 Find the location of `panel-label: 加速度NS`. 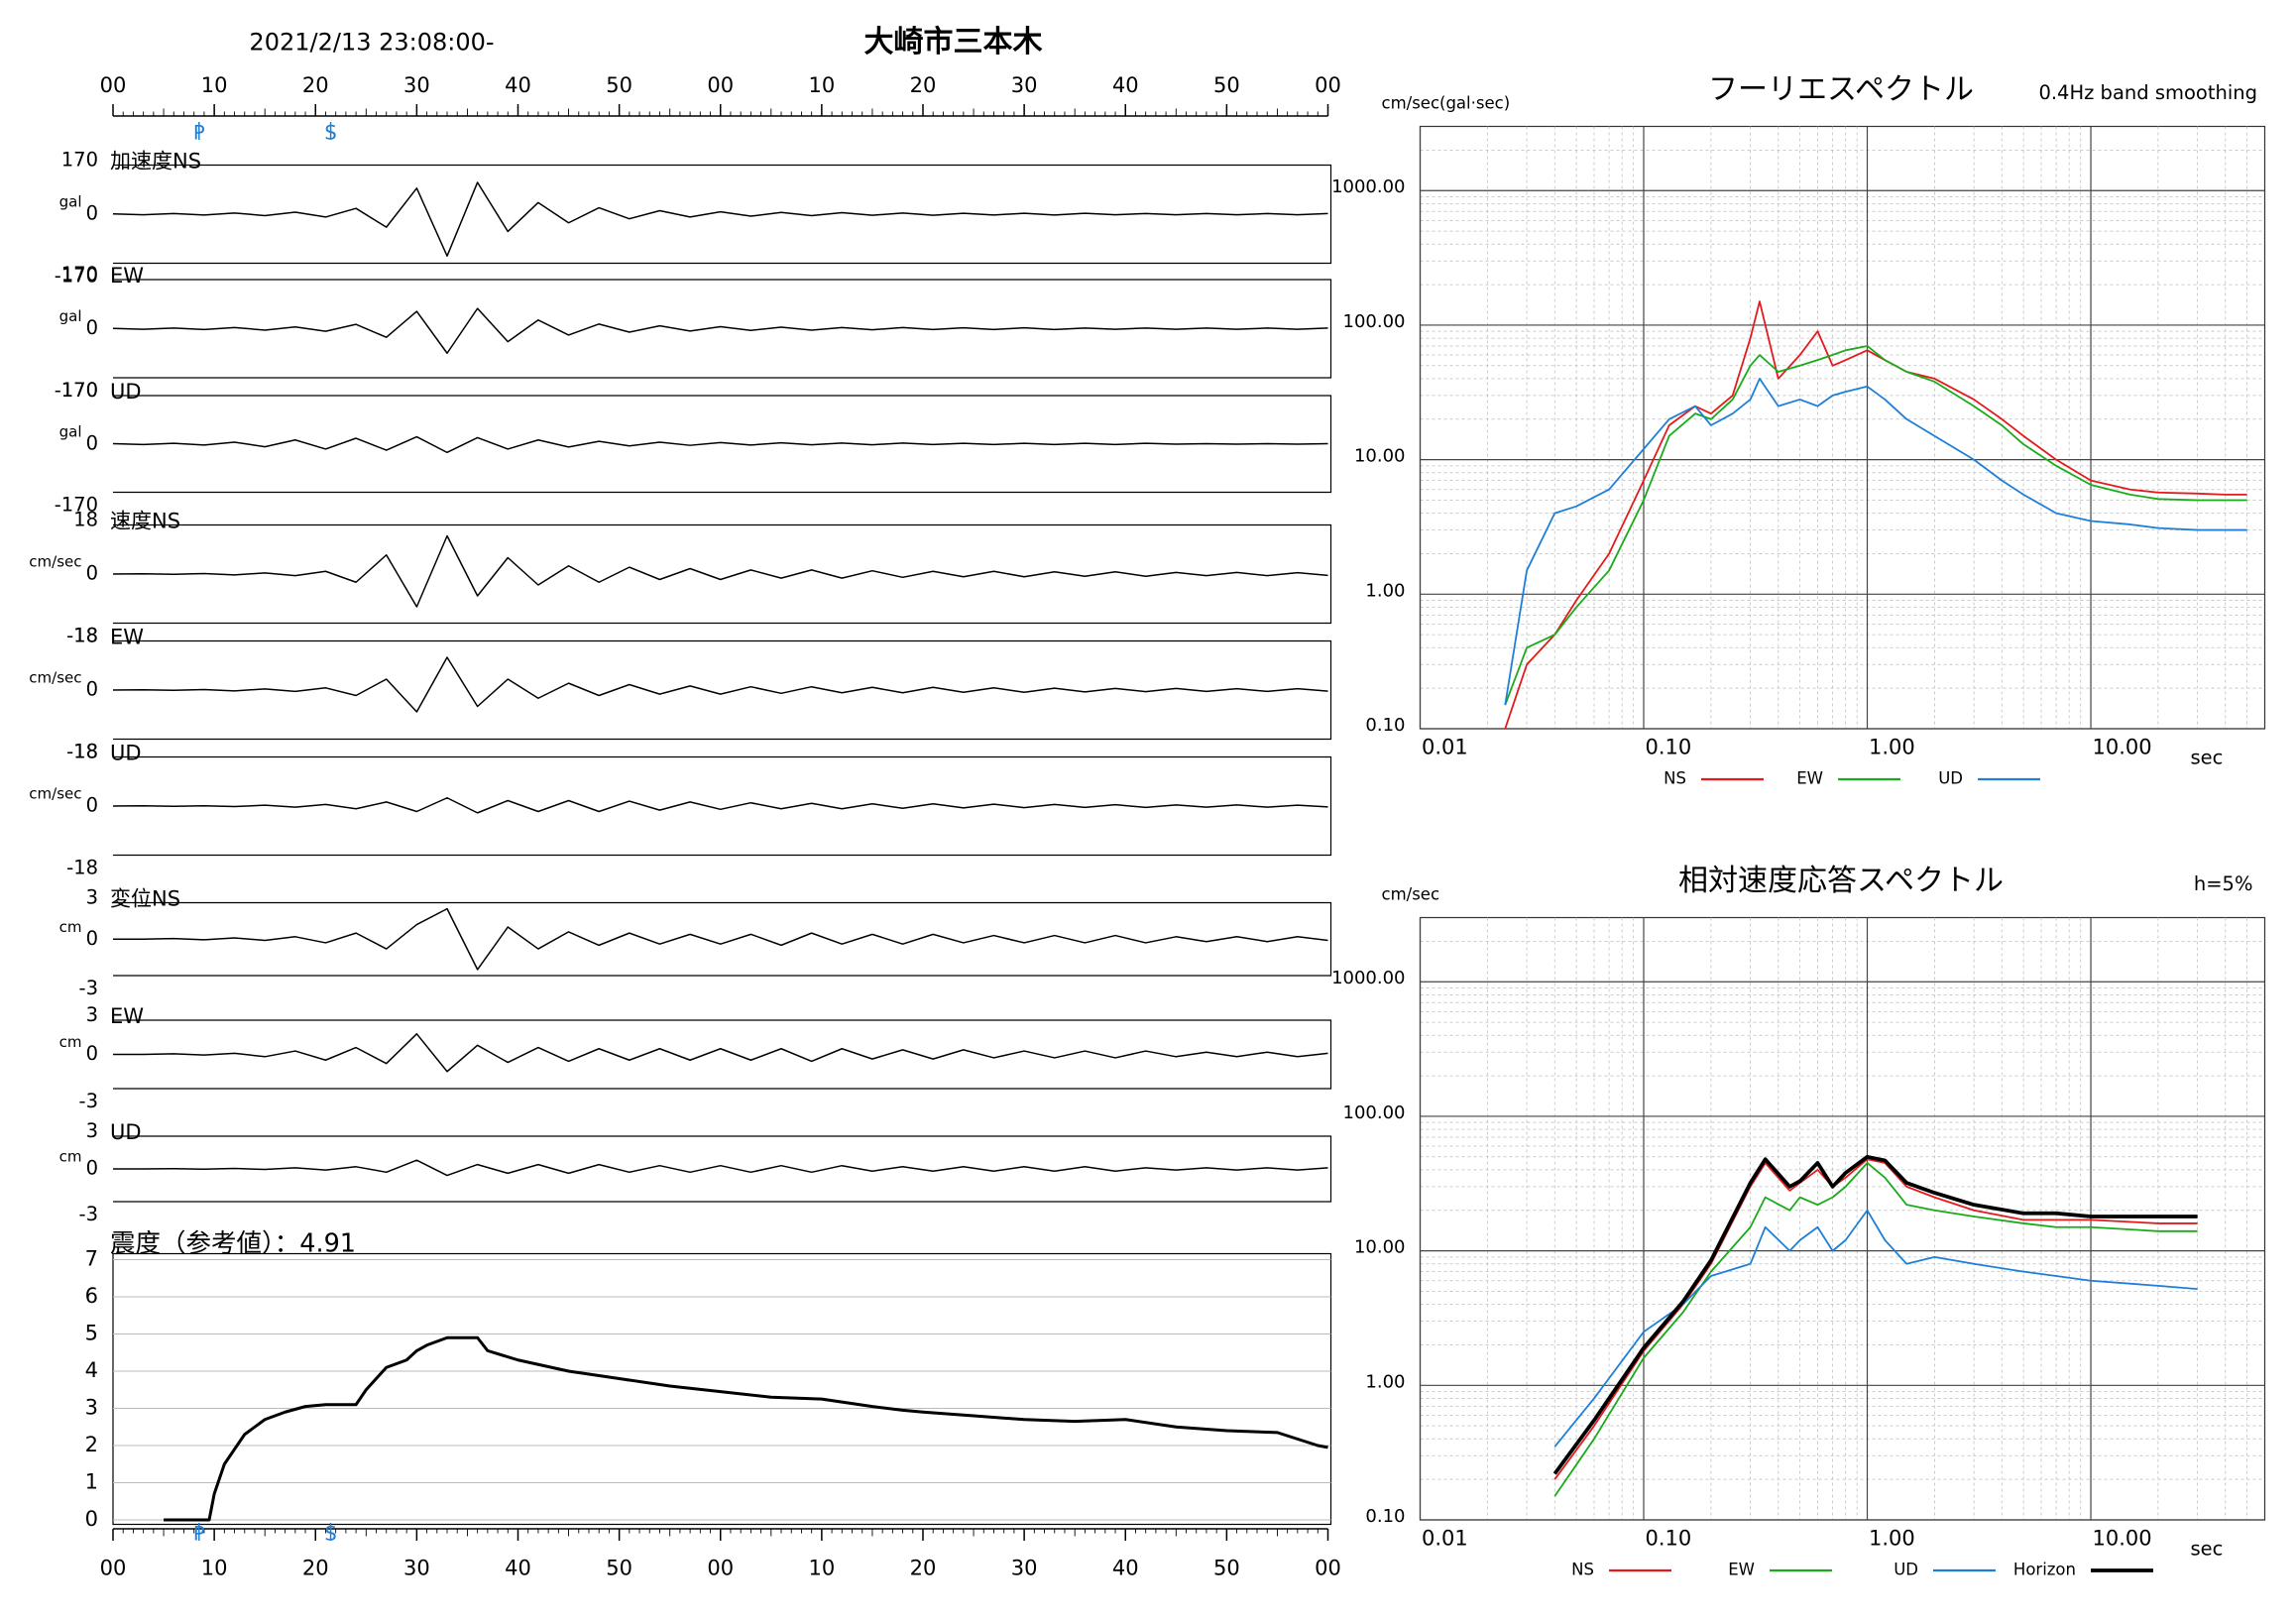

panel-label: 加速度NS is located at coordinates (155, 162).